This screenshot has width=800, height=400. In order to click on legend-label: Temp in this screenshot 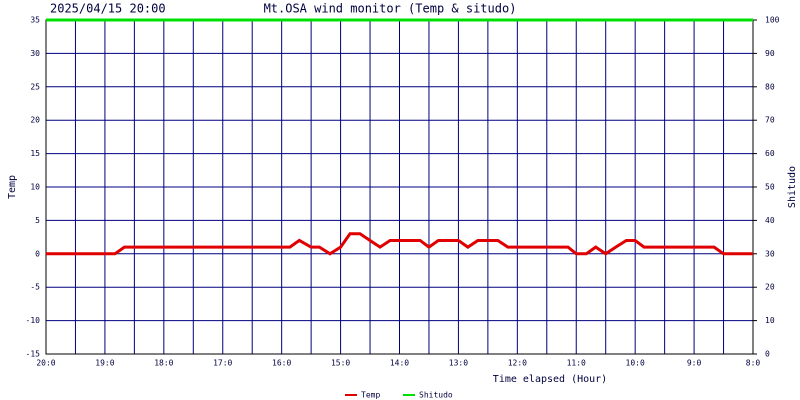, I will do `click(370, 395)`.